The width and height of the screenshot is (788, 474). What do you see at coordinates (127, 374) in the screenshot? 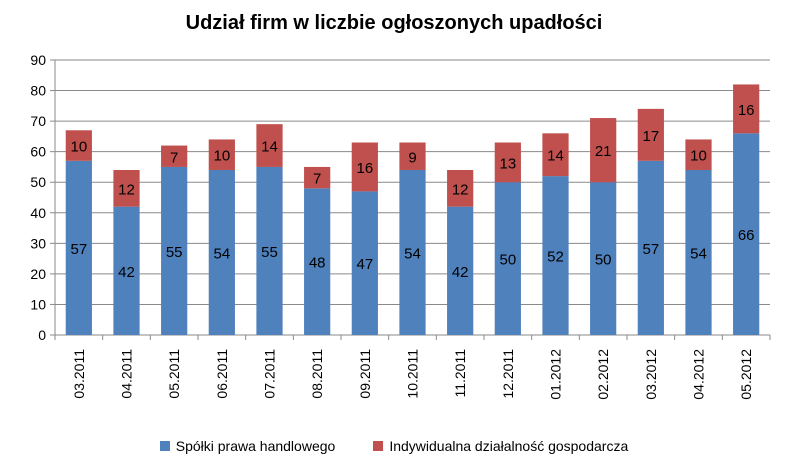
I see `x-tick-label: 04.2011` at bounding box center [127, 374].